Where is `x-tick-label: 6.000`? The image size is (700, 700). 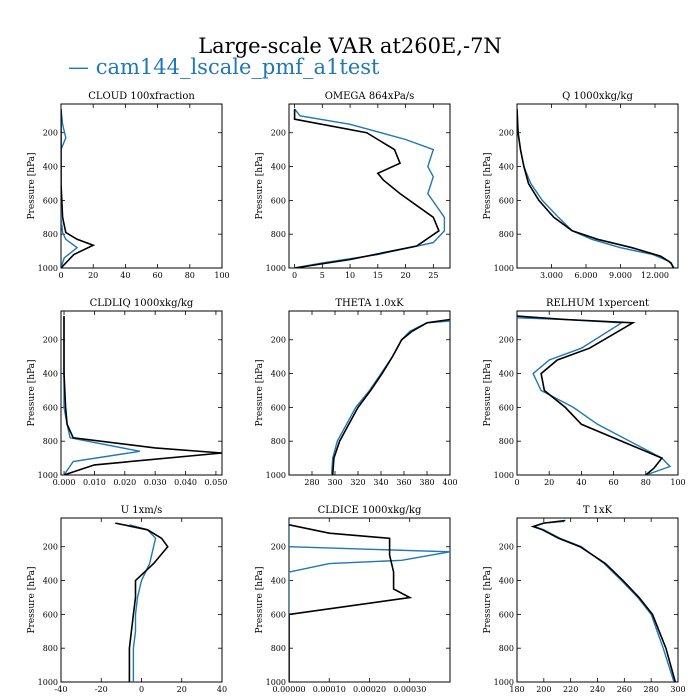 x-tick-label: 6.000 is located at coordinates (586, 275).